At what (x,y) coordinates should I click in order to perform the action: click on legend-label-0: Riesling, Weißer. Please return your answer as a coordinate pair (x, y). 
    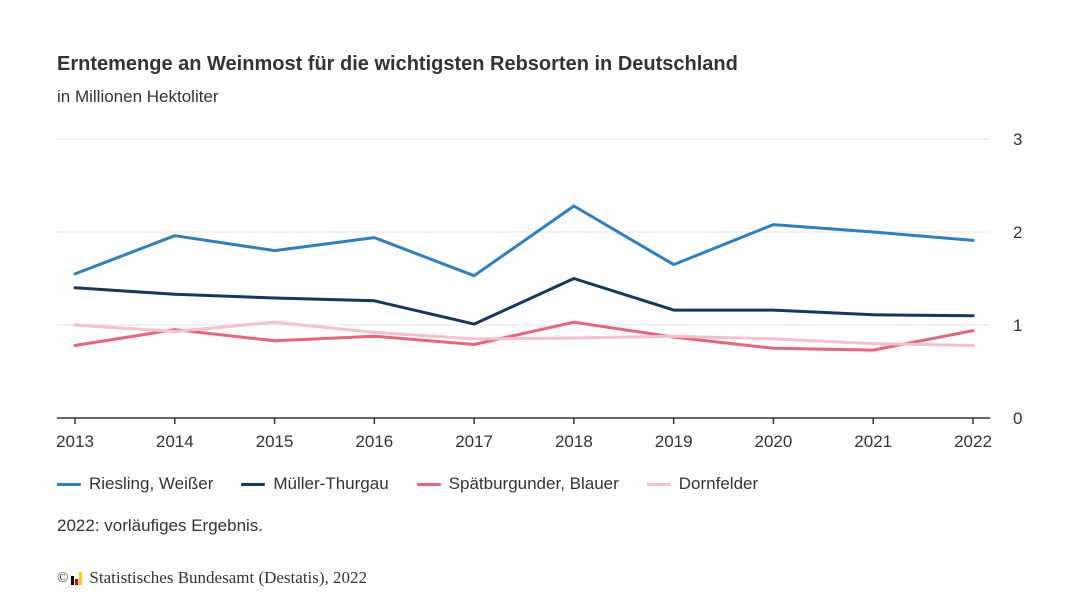
    Looking at the image, I should click on (151, 483).